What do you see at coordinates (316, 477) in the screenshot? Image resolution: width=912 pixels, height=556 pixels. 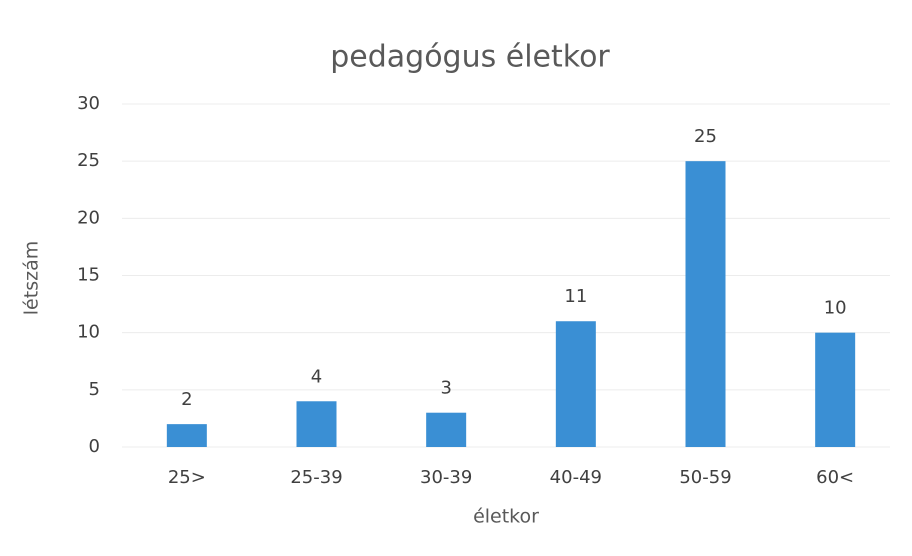 I see `x-tick-label: 25-39` at bounding box center [316, 477].